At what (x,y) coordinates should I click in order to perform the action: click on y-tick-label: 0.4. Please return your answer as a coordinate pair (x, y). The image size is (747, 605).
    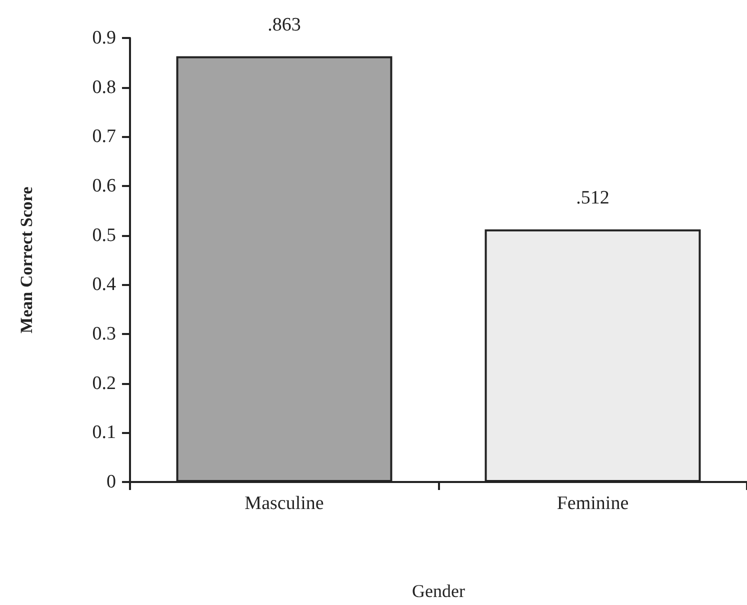
    Looking at the image, I should click on (104, 285).